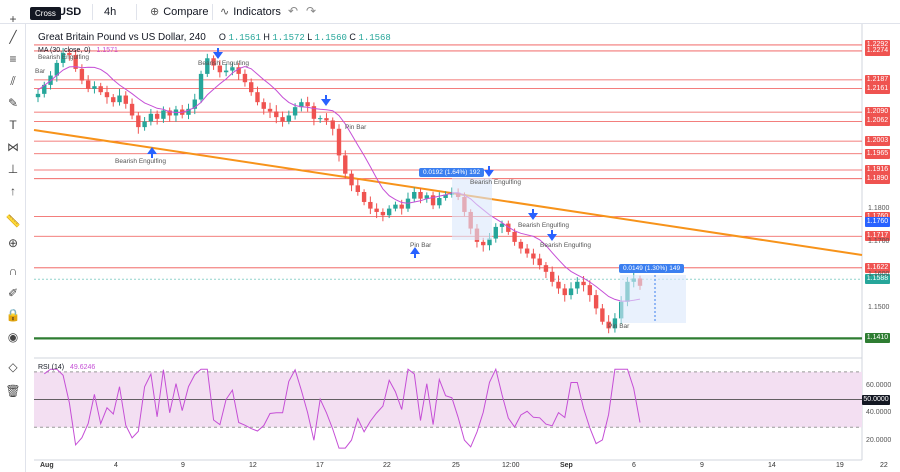 This screenshot has height=472, width=900. I want to click on brush-icon: ✎, so click(13, 103).